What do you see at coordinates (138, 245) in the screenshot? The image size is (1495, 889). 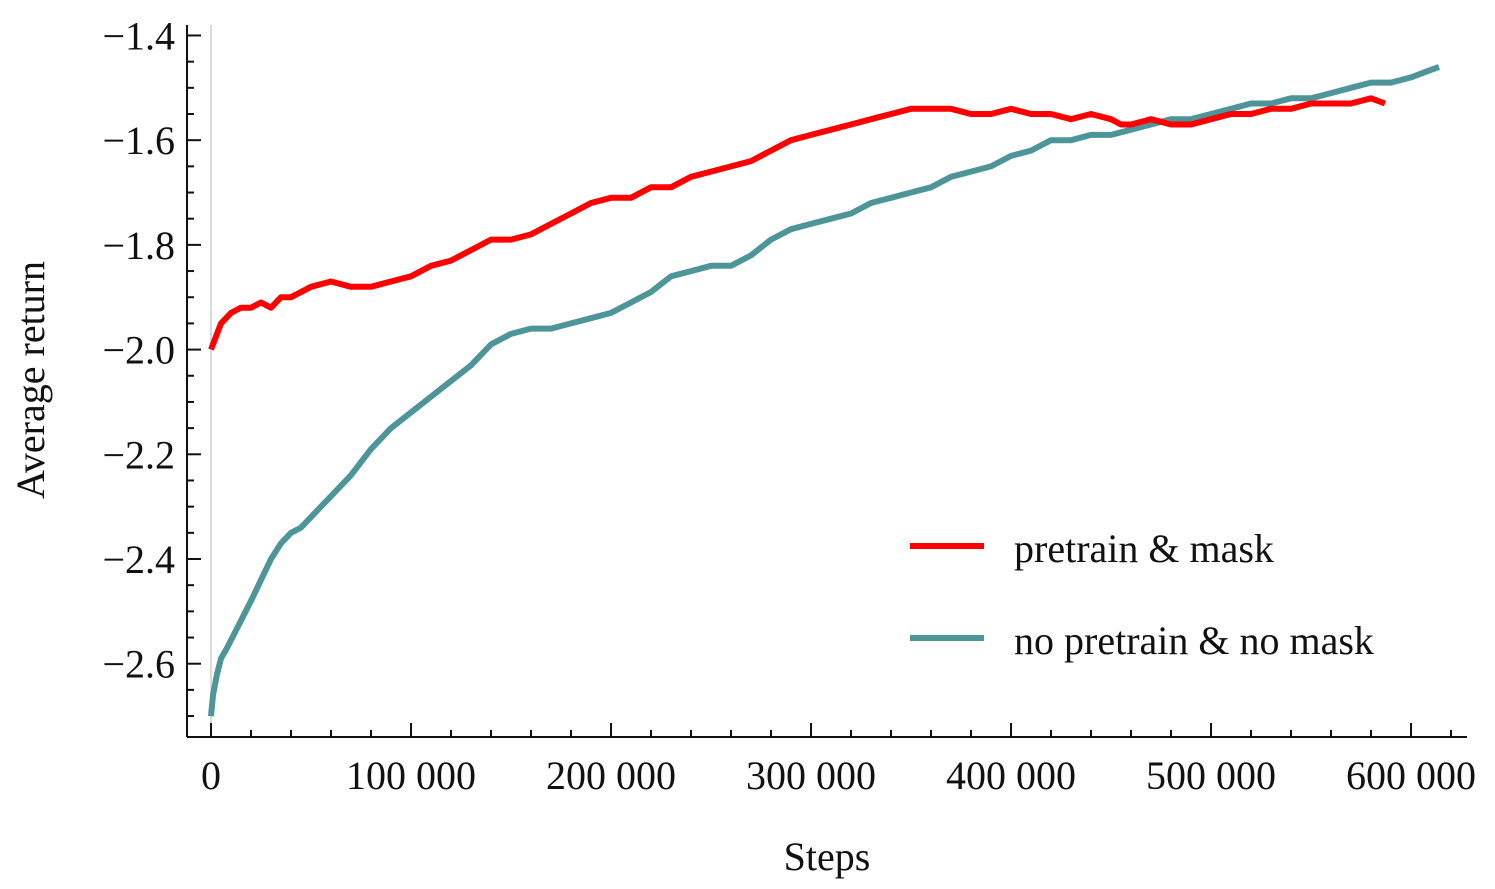 I see `y-tick-label: −1.8` at bounding box center [138, 245].